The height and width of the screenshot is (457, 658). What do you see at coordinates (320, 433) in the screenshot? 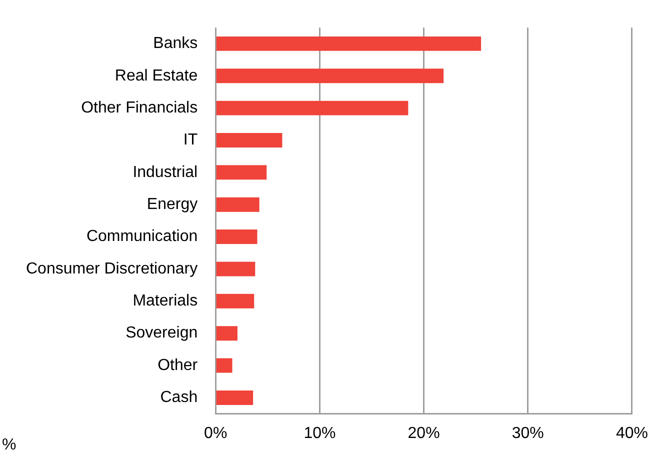
I see `x-tick-label: 10%` at bounding box center [320, 433].